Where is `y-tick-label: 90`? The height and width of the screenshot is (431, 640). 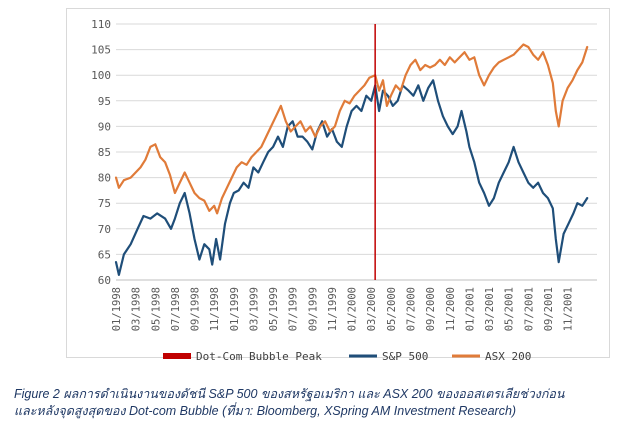 y-tick-label: 90 is located at coordinates (104, 126).